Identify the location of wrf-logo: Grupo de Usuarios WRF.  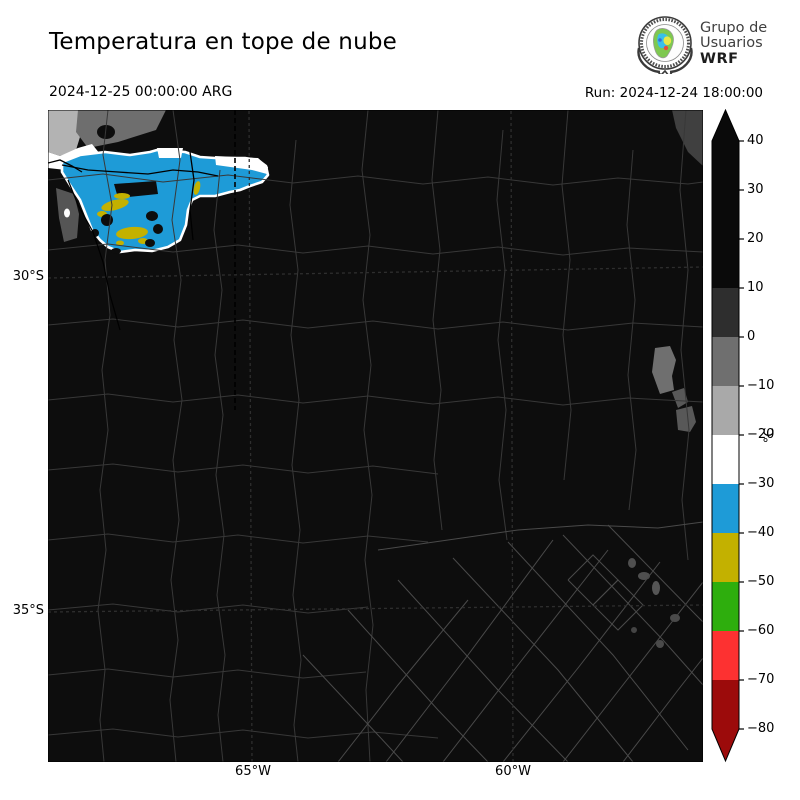
(701, 44).